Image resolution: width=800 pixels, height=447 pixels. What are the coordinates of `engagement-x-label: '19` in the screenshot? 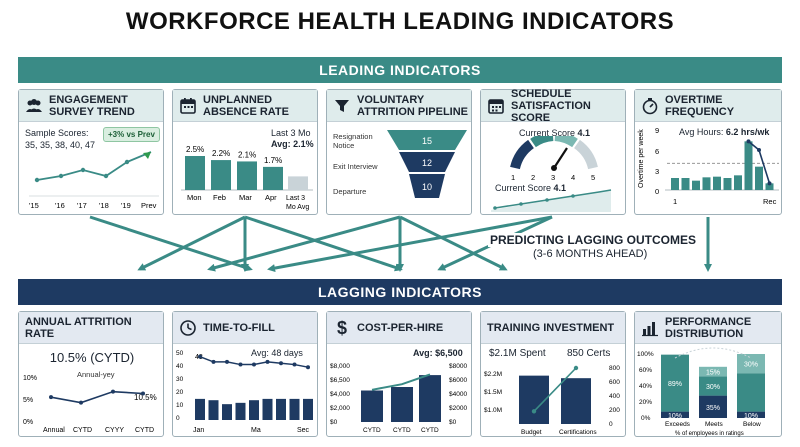 It's located at (126, 205).